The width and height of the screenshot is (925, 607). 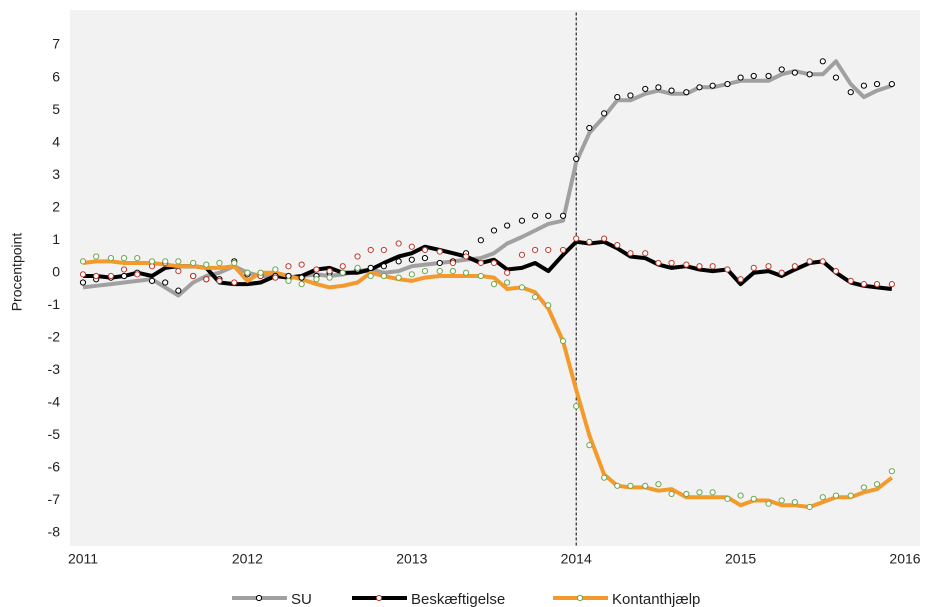 What do you see at coordinates (56, 109) in the screenshot?
I see `y-tick-label: 5` at bounding box center [56, 109].